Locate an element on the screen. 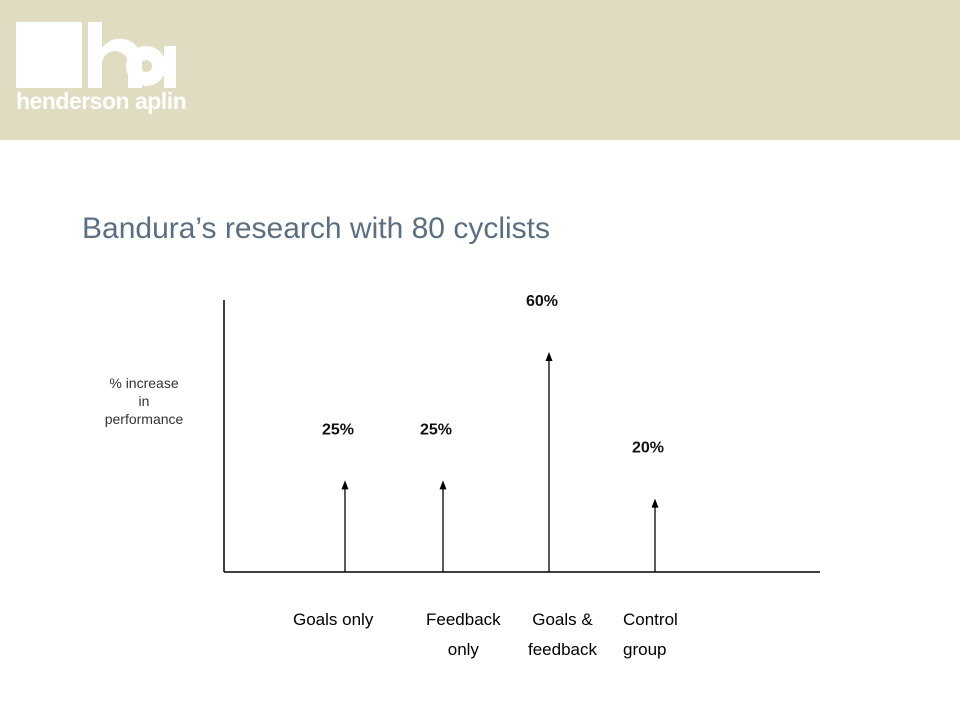 This screenshot has height=720, width=960. data-label: 20% is located at coordinates (648, 448).